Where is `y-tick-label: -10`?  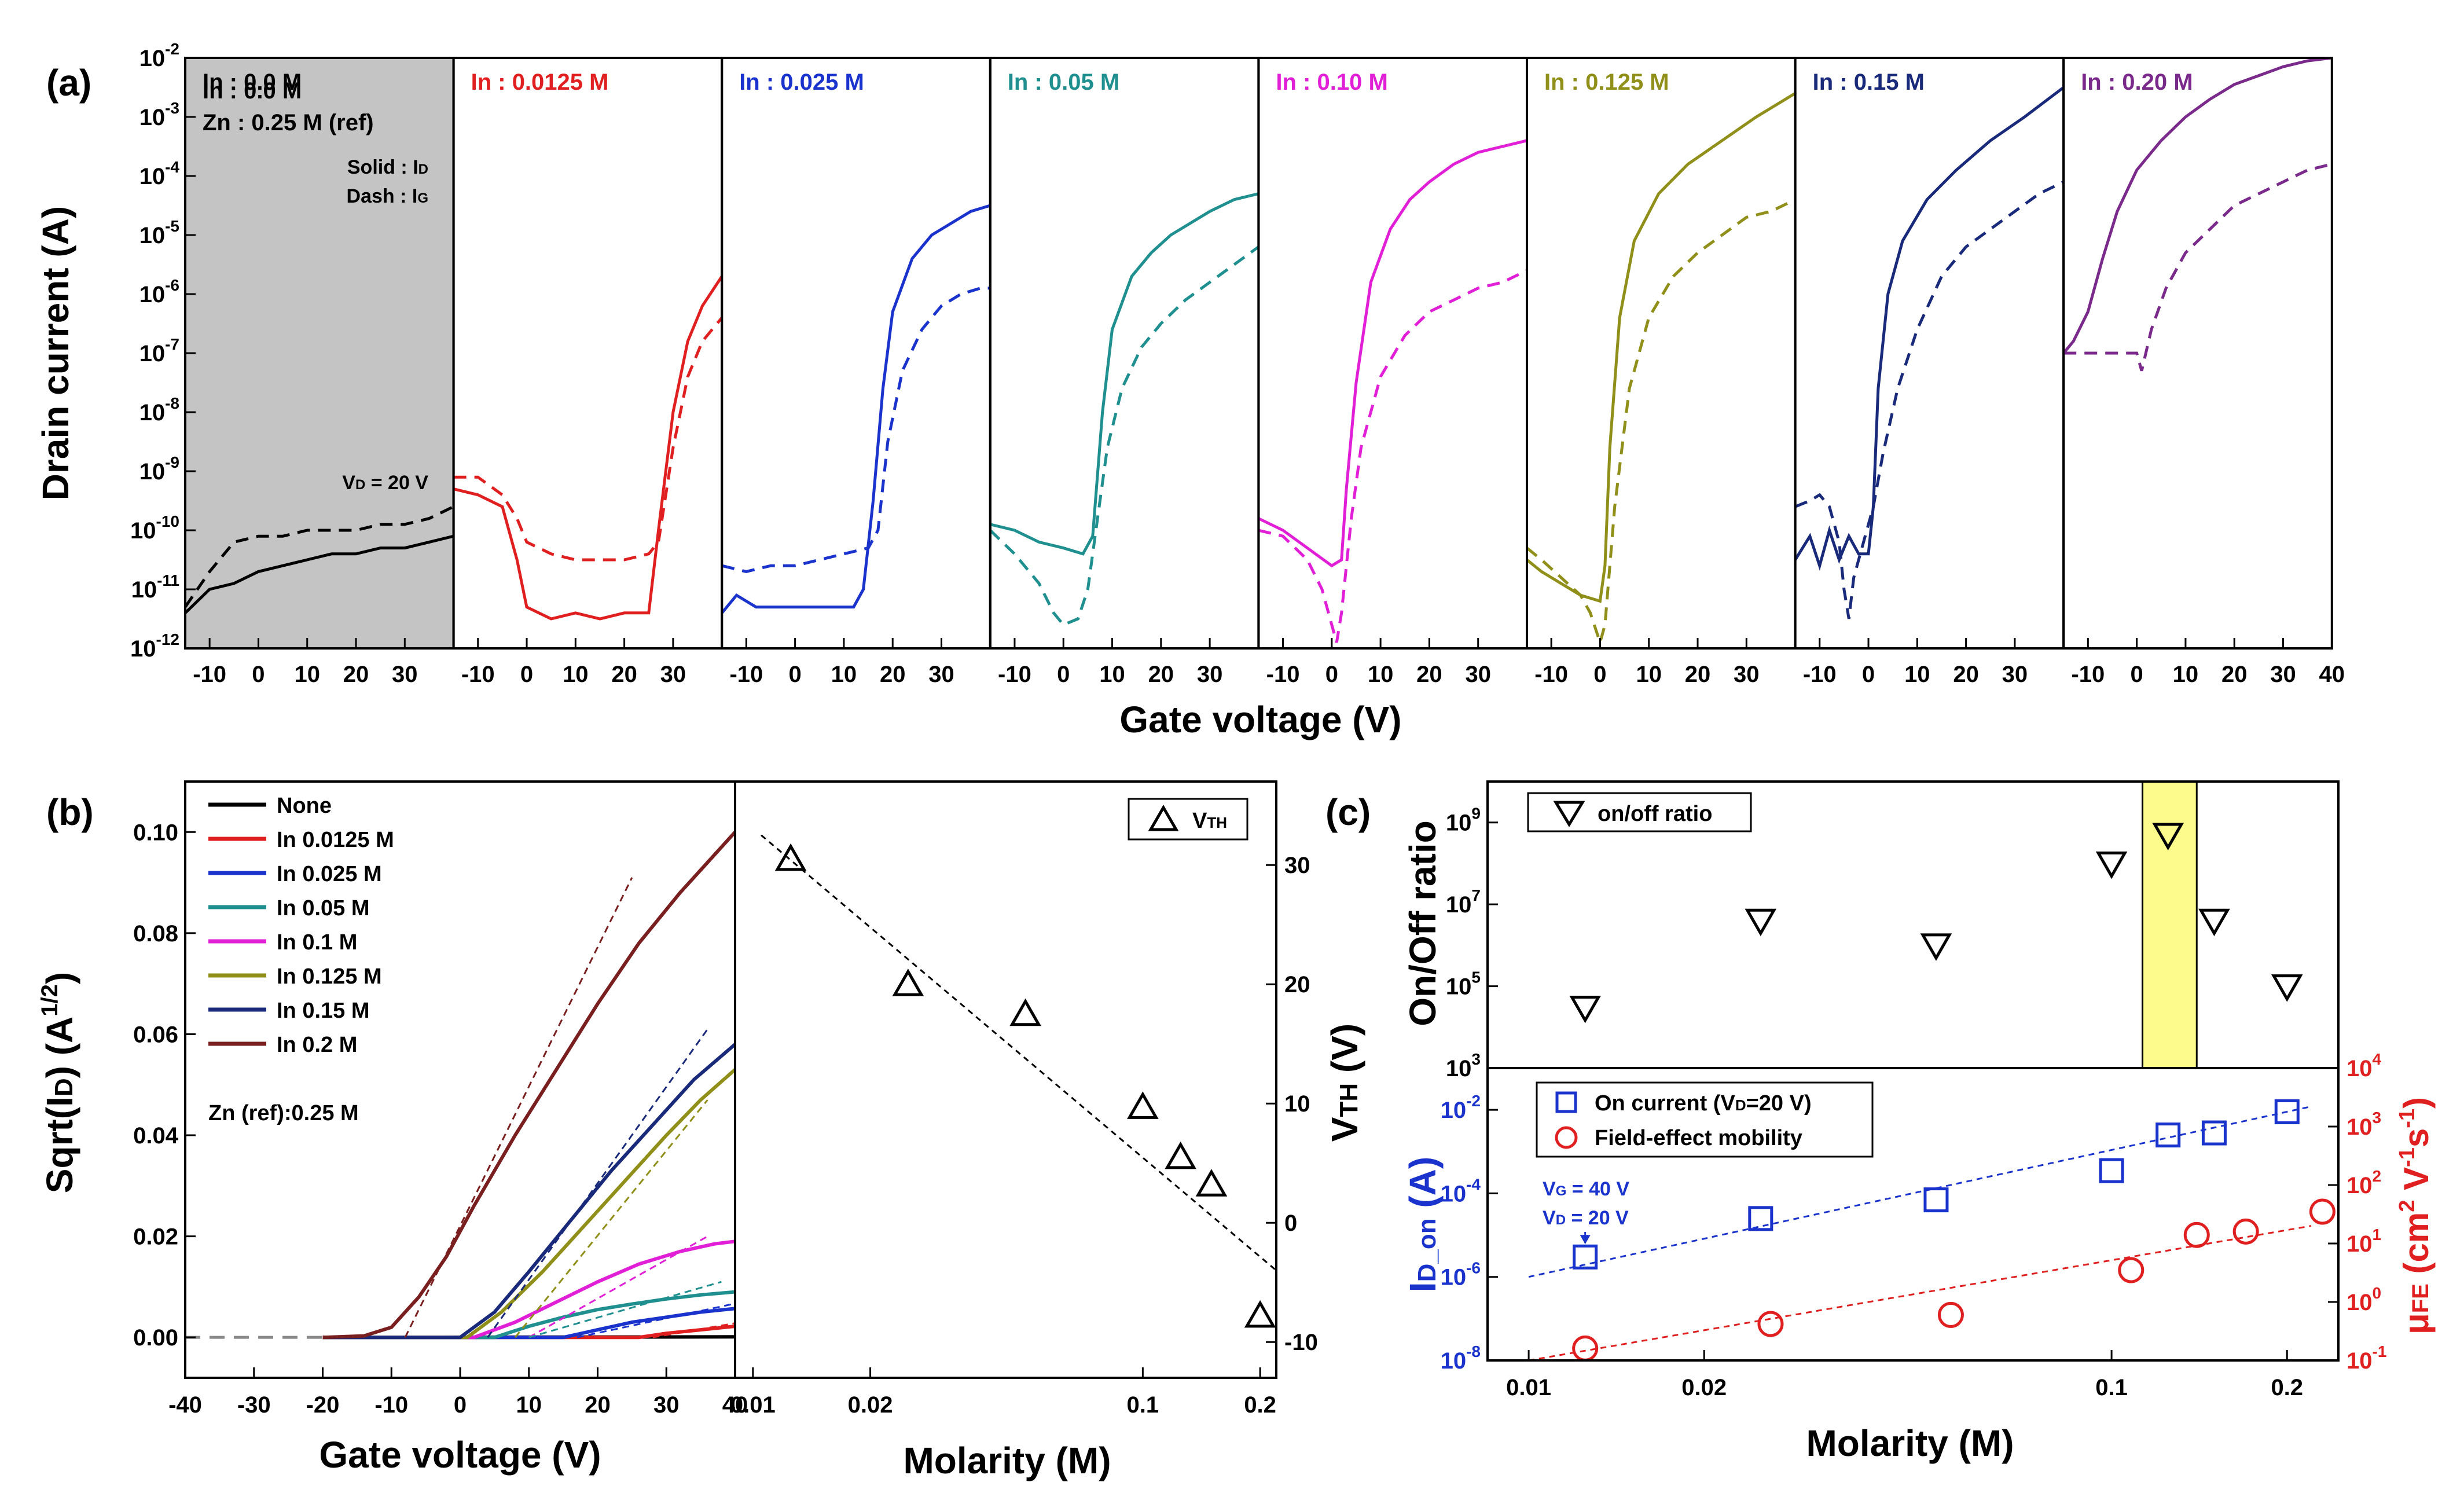
y-tick-label: -10 is located at coordinates (1301, 1342).